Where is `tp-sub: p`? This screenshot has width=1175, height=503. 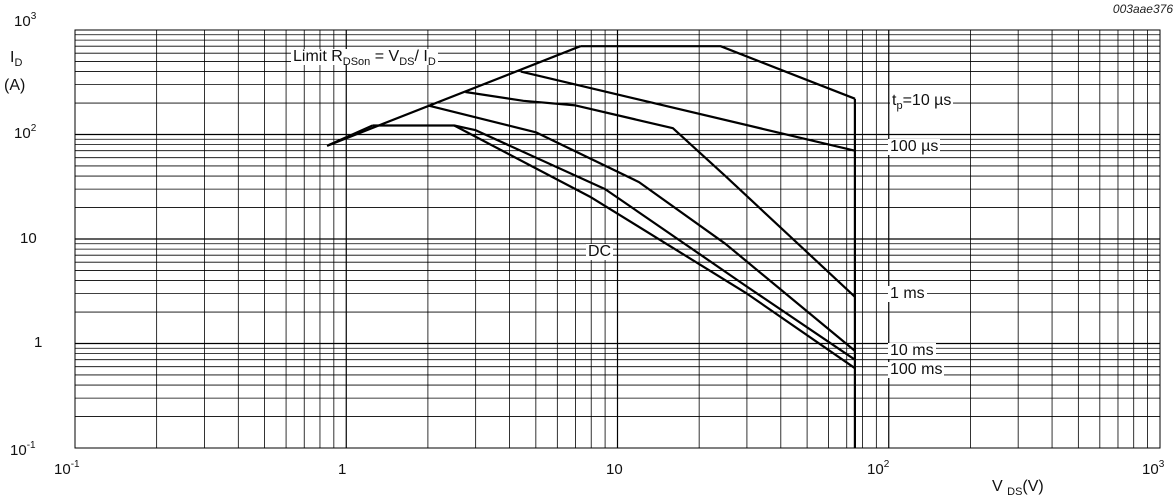
tp-sub: p is located at coordinates (899, 106).